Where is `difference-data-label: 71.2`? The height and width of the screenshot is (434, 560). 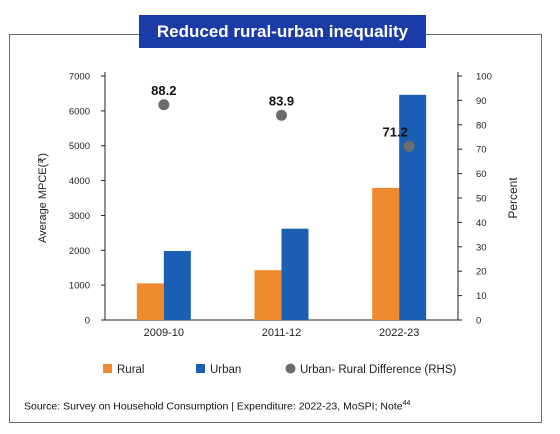 difference-data-label: 71.2 is located at coordinates (395, 131).